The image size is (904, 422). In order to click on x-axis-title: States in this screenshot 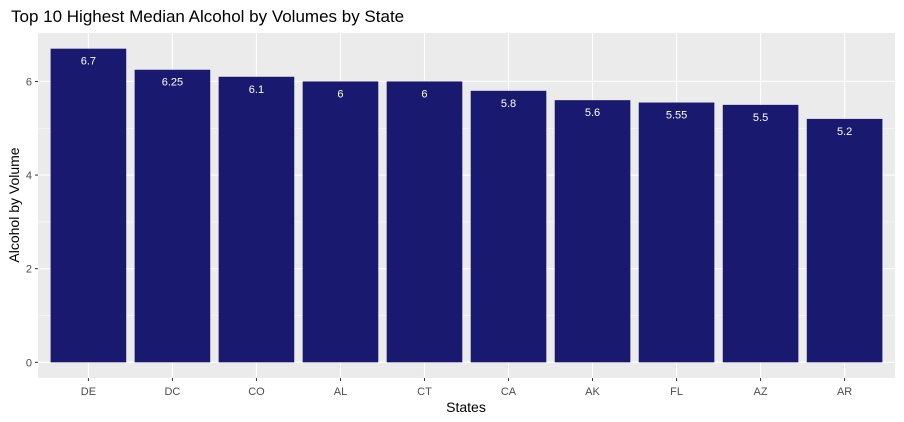, I will do `click(466, 407)`.